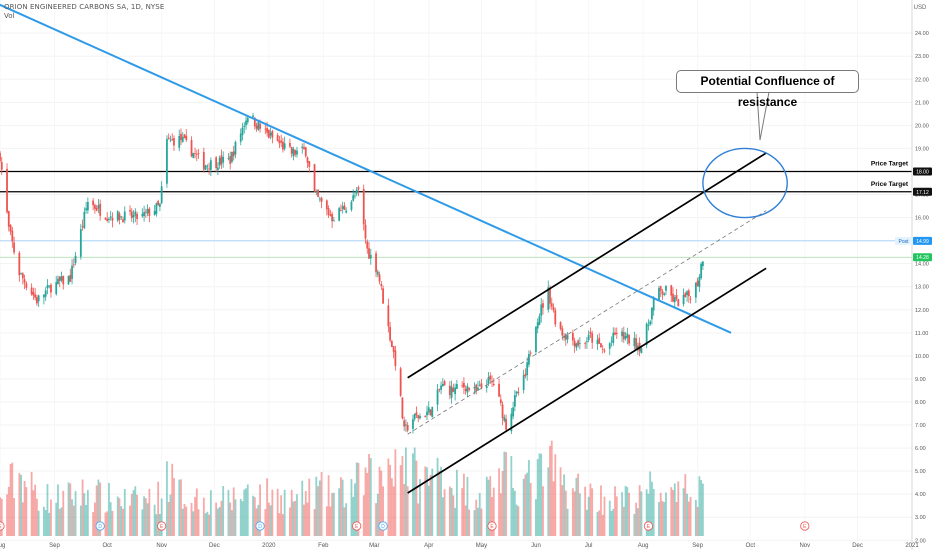 This screenshot has height=555, width=932. I want to click on x-tick-label: Aug, so click(643, 546).